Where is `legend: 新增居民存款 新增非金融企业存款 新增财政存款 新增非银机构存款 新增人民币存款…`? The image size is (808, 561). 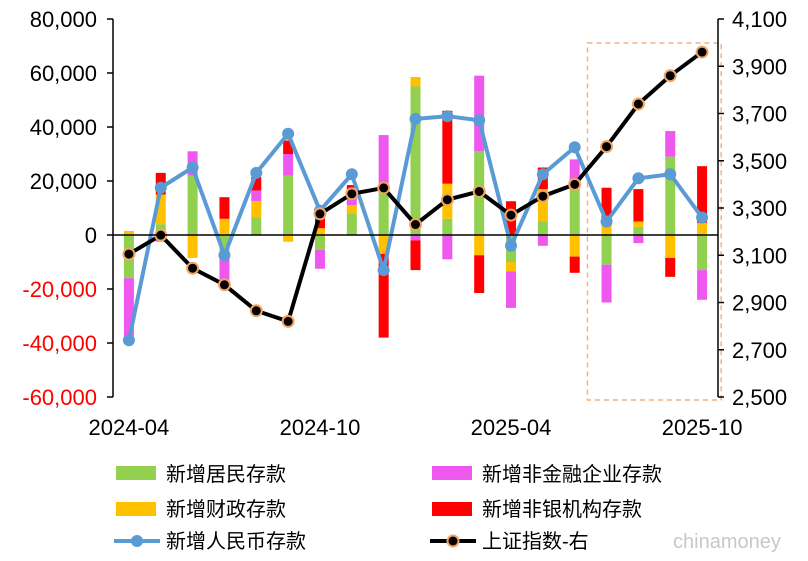 legend: 新增居民存款 新增非金融企业存款 新增财政存款 新增非银机构存款 新增人民币存款… is located at coordinates (388, 508).